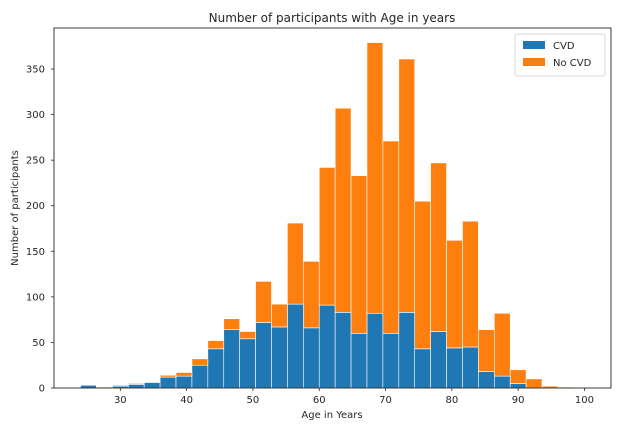 The width and height of the screenshot is (631, 431). What do you see at coordinates (186, 400) in the screenshot?
I see `x-tick-label: 40` at bounding box center [186, 400].